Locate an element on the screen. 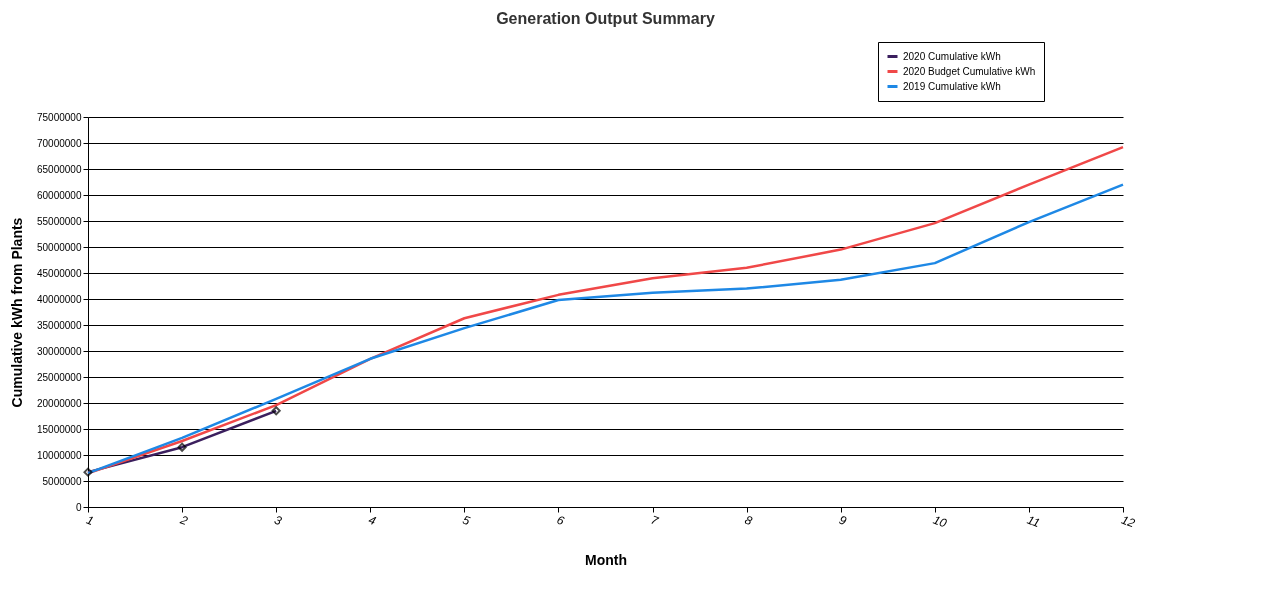 This screenshot has height=605, width=1276. x-tick-label: 10 is located at coordinates (940, 521).